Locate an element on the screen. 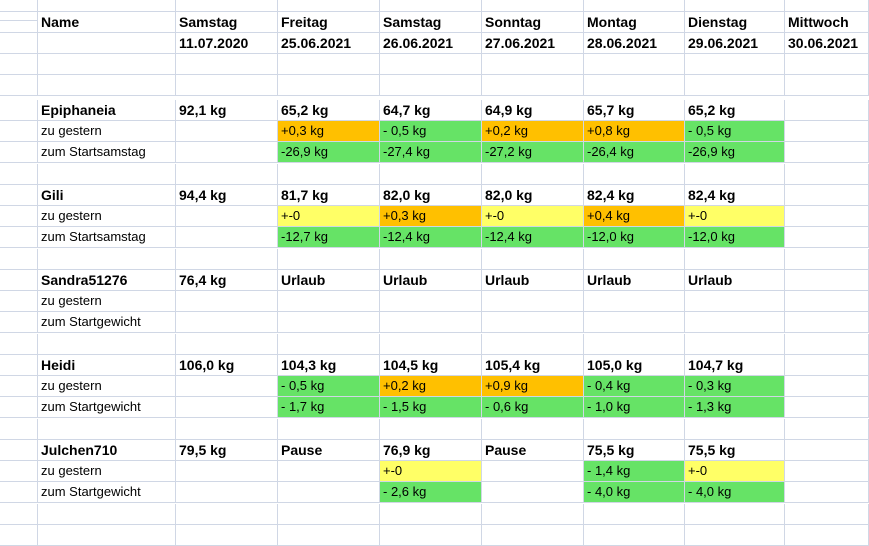 The width and height of the screenshot is (869, 546). weight-cell: 94,4 kg is located at coordinates (227, 195).